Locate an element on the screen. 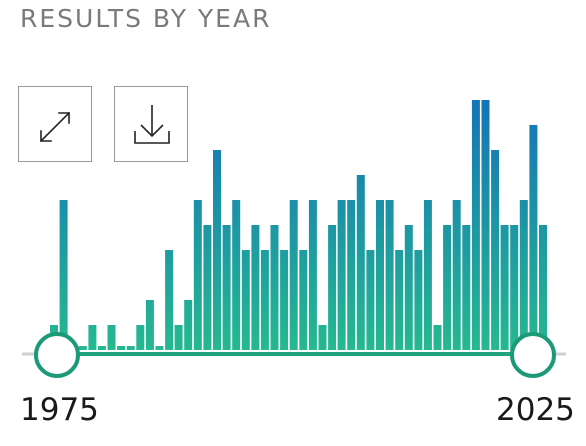 This screenshot has height=446, width=586. histogram-bar-2009 is located at coordinates (380, 275).